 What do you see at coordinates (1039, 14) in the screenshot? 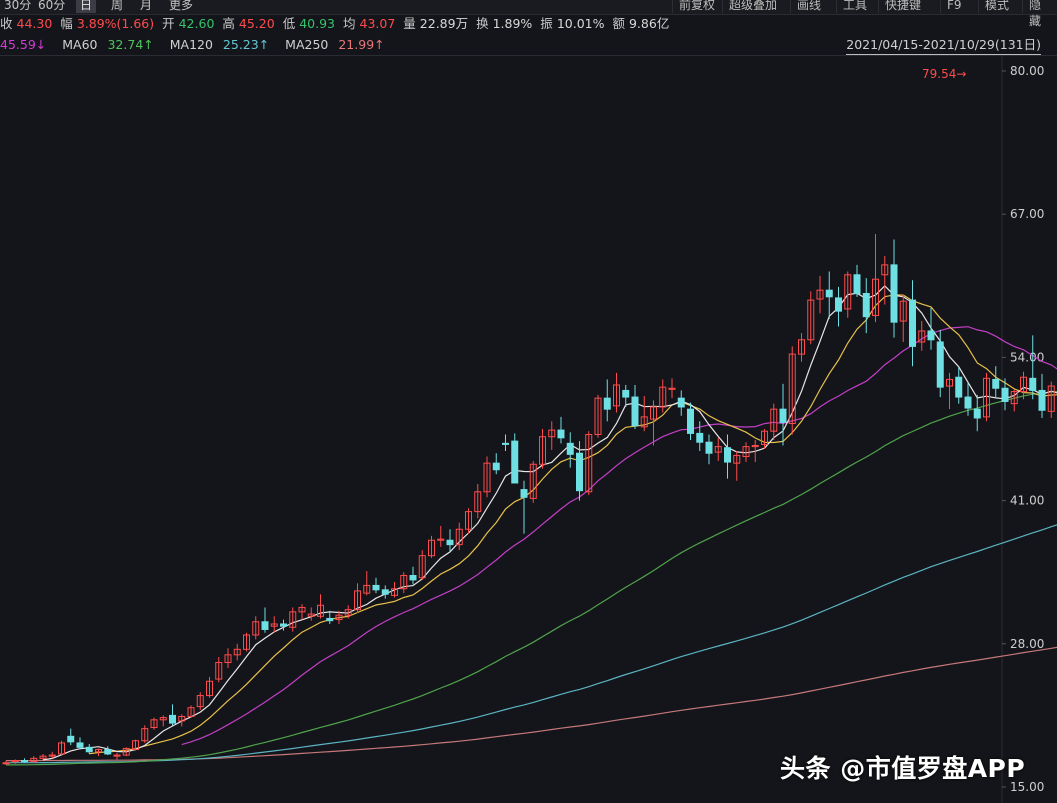
I see `hide-button: 隐藏` at bounding box center [1039, 14].